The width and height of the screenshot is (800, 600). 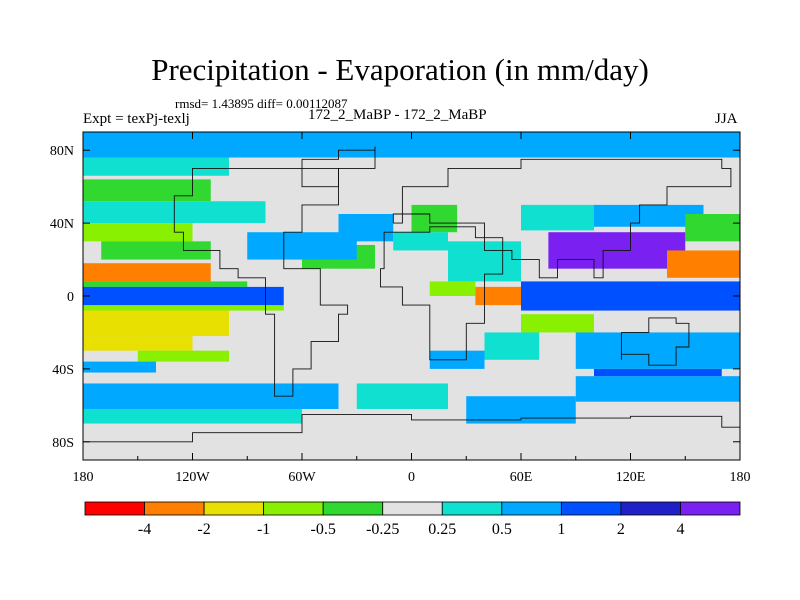 I want to click on x-tick-label: 0, so click(x=411, y=477).